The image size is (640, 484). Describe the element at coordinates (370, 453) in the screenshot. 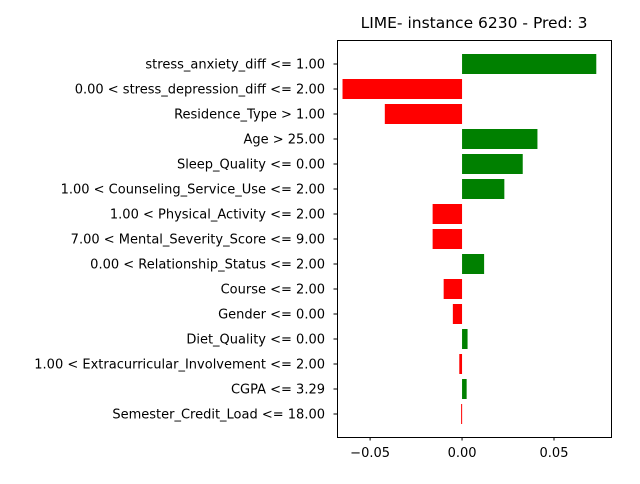

I see `x-tick-label-0: −0.05` at that location.